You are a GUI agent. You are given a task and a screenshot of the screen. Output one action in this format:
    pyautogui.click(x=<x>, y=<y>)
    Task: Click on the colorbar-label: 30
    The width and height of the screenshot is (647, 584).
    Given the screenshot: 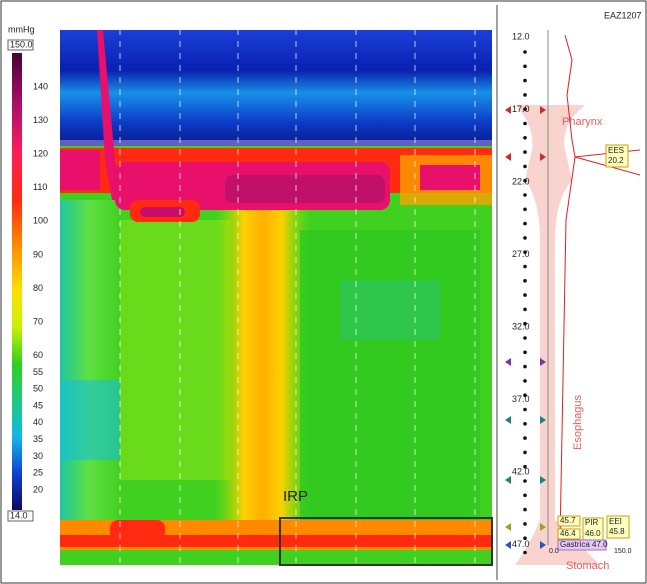 What is the action you would take?
    pyautogui.click(x=38, y=456)
    